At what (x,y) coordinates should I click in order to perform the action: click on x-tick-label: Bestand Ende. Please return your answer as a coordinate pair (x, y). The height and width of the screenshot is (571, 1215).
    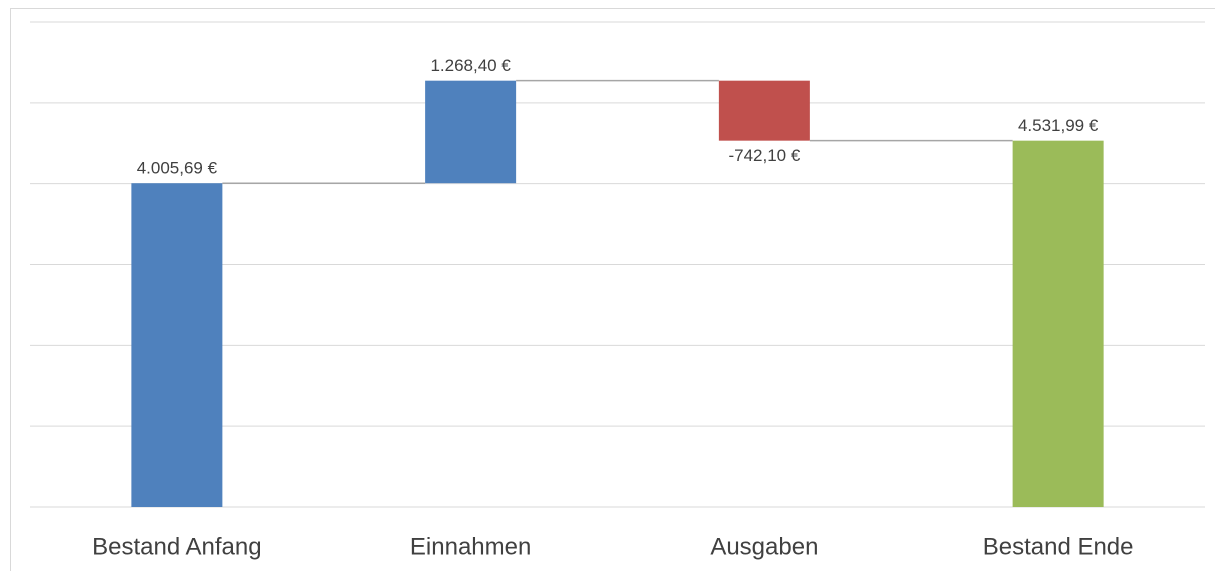
    Looking at the image, I should click on (1058, 546).